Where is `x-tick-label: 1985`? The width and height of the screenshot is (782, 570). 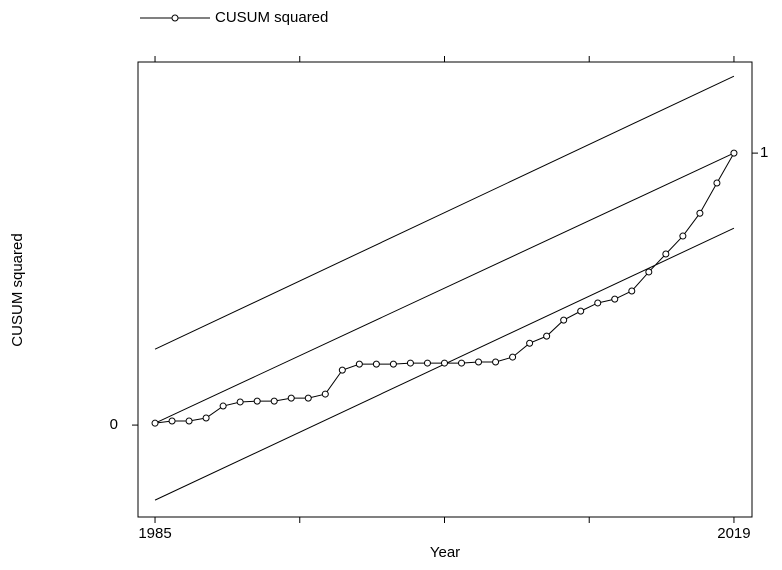 x-tick-label: 1985 is located at coordinates (154, 533).